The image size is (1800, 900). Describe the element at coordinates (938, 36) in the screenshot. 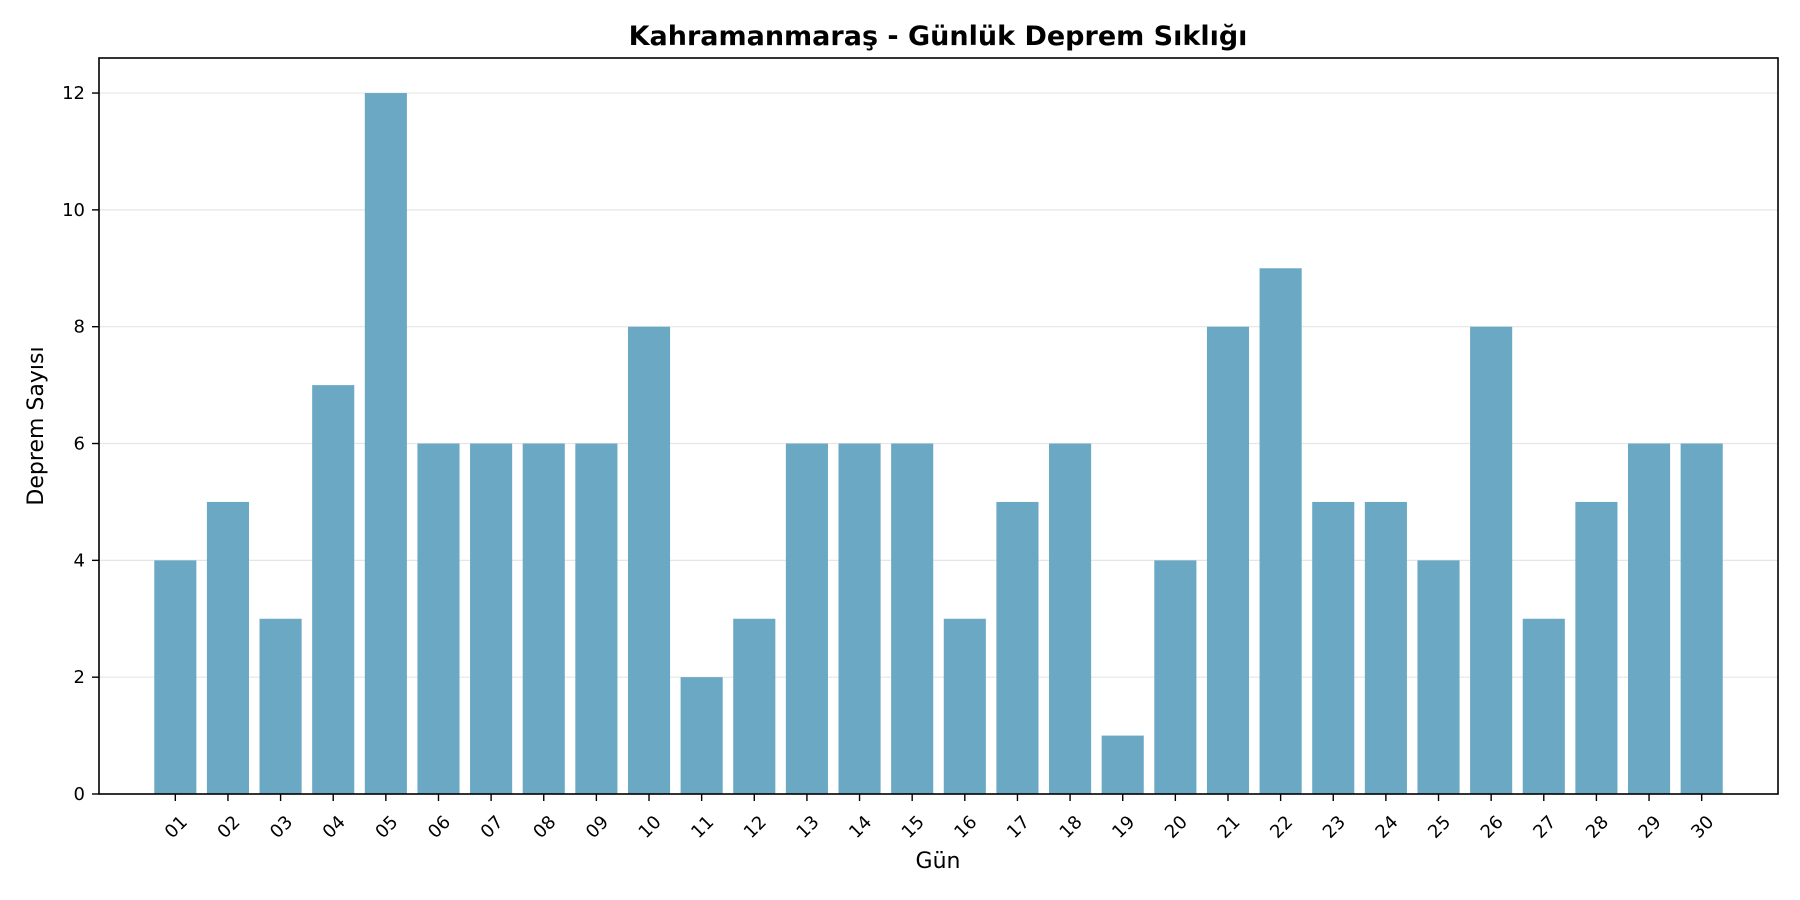

I see `chart-title: Kahramanmaraş - Günlük Deprem Sıklığı` at that location.